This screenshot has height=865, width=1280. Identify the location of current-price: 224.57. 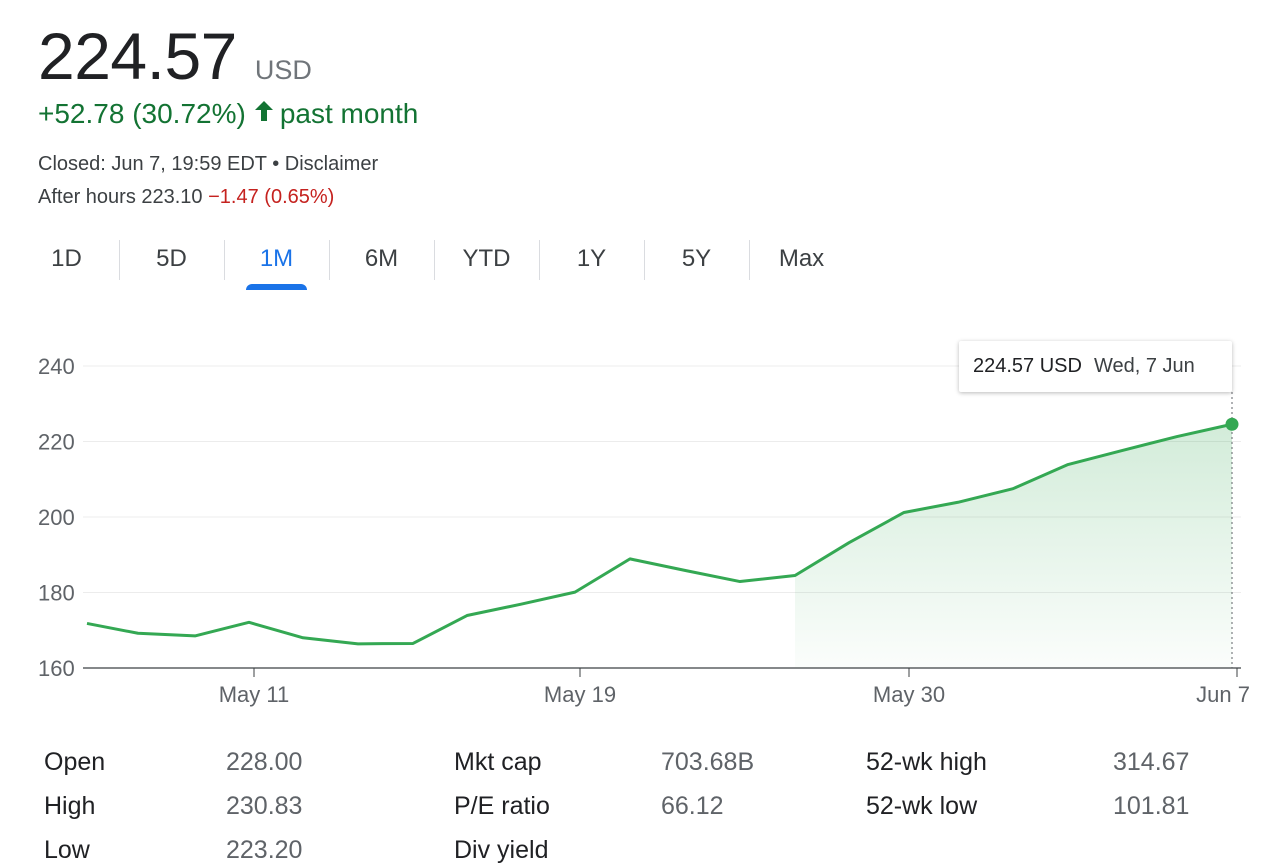
(137, 56).